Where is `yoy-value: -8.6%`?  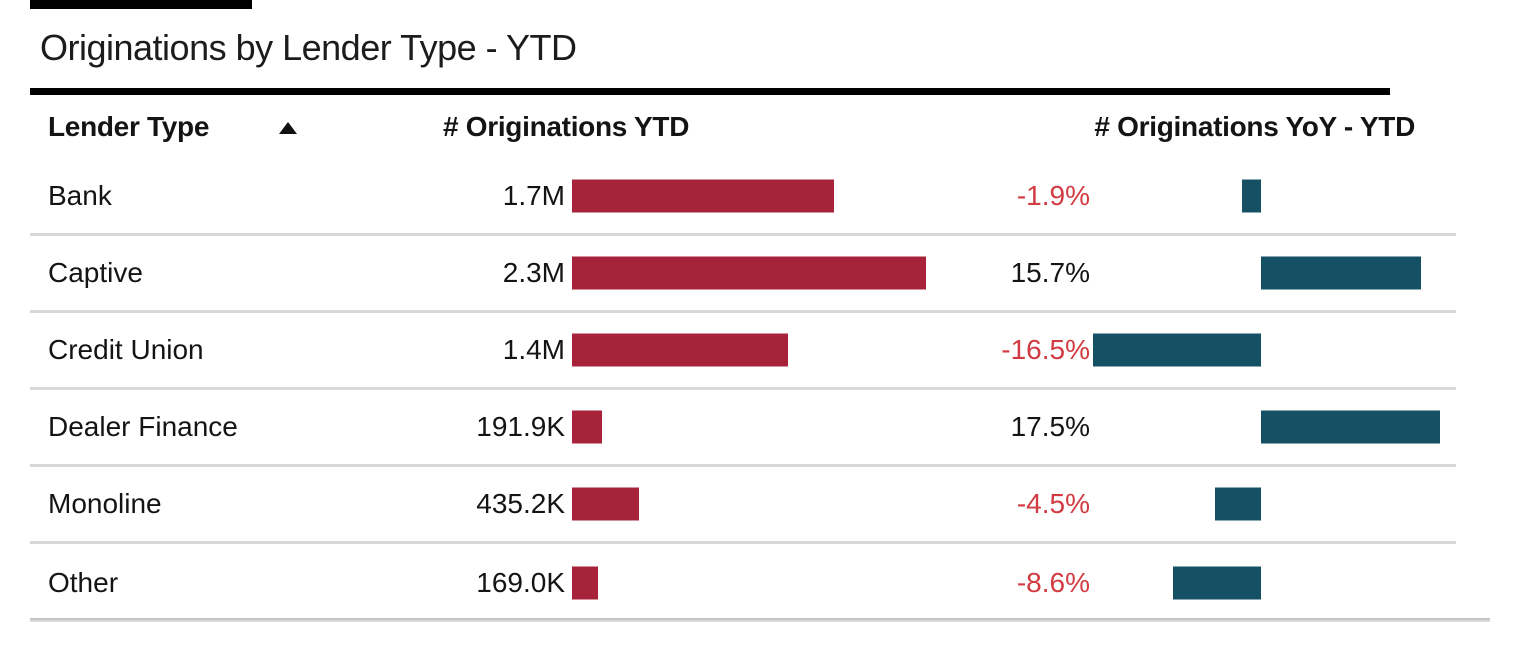 yoy-value: -8.6% is located at coordinates (1053, 582).